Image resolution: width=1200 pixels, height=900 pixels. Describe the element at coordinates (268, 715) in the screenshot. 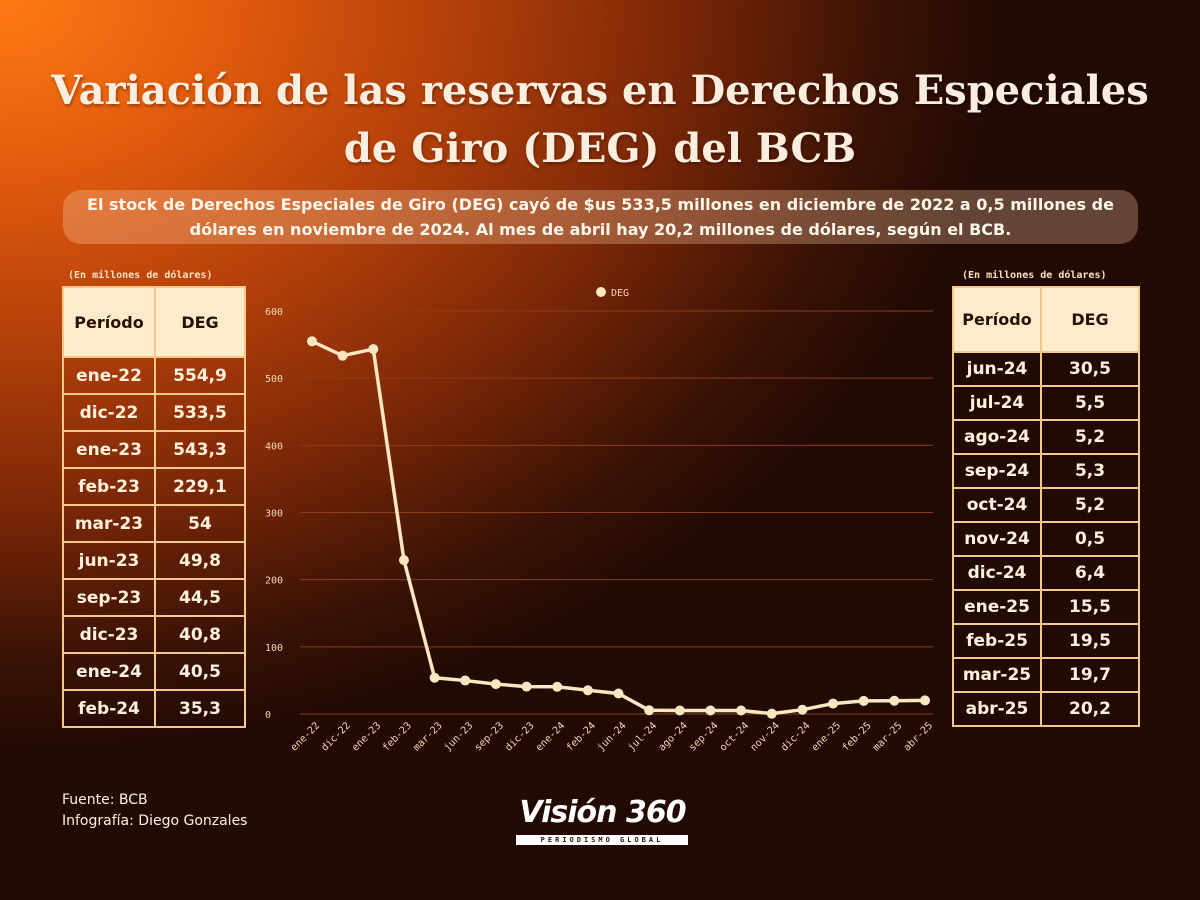

I see `y-tick-label: 0` at that location.